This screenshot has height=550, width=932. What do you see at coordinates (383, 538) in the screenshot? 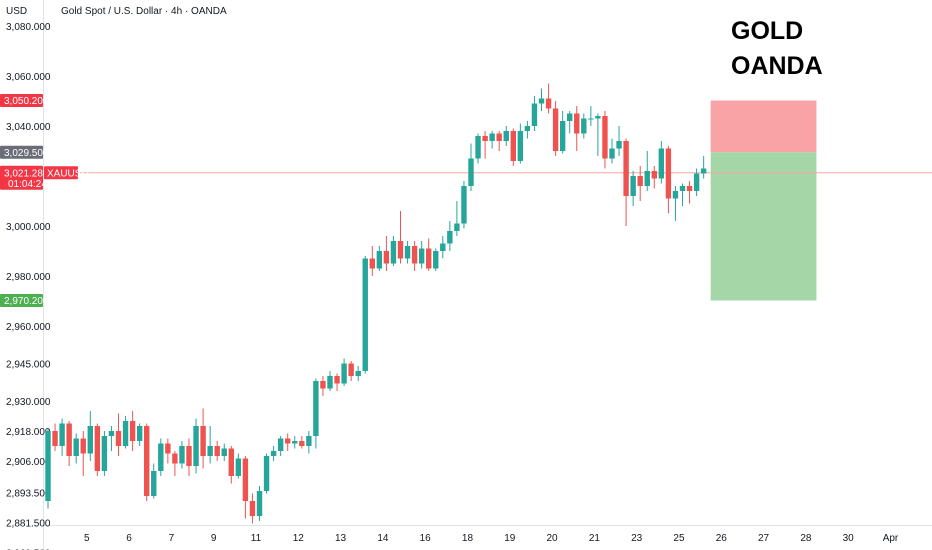
I see `x-tick-label: 14` at bounding box center [383, 538].